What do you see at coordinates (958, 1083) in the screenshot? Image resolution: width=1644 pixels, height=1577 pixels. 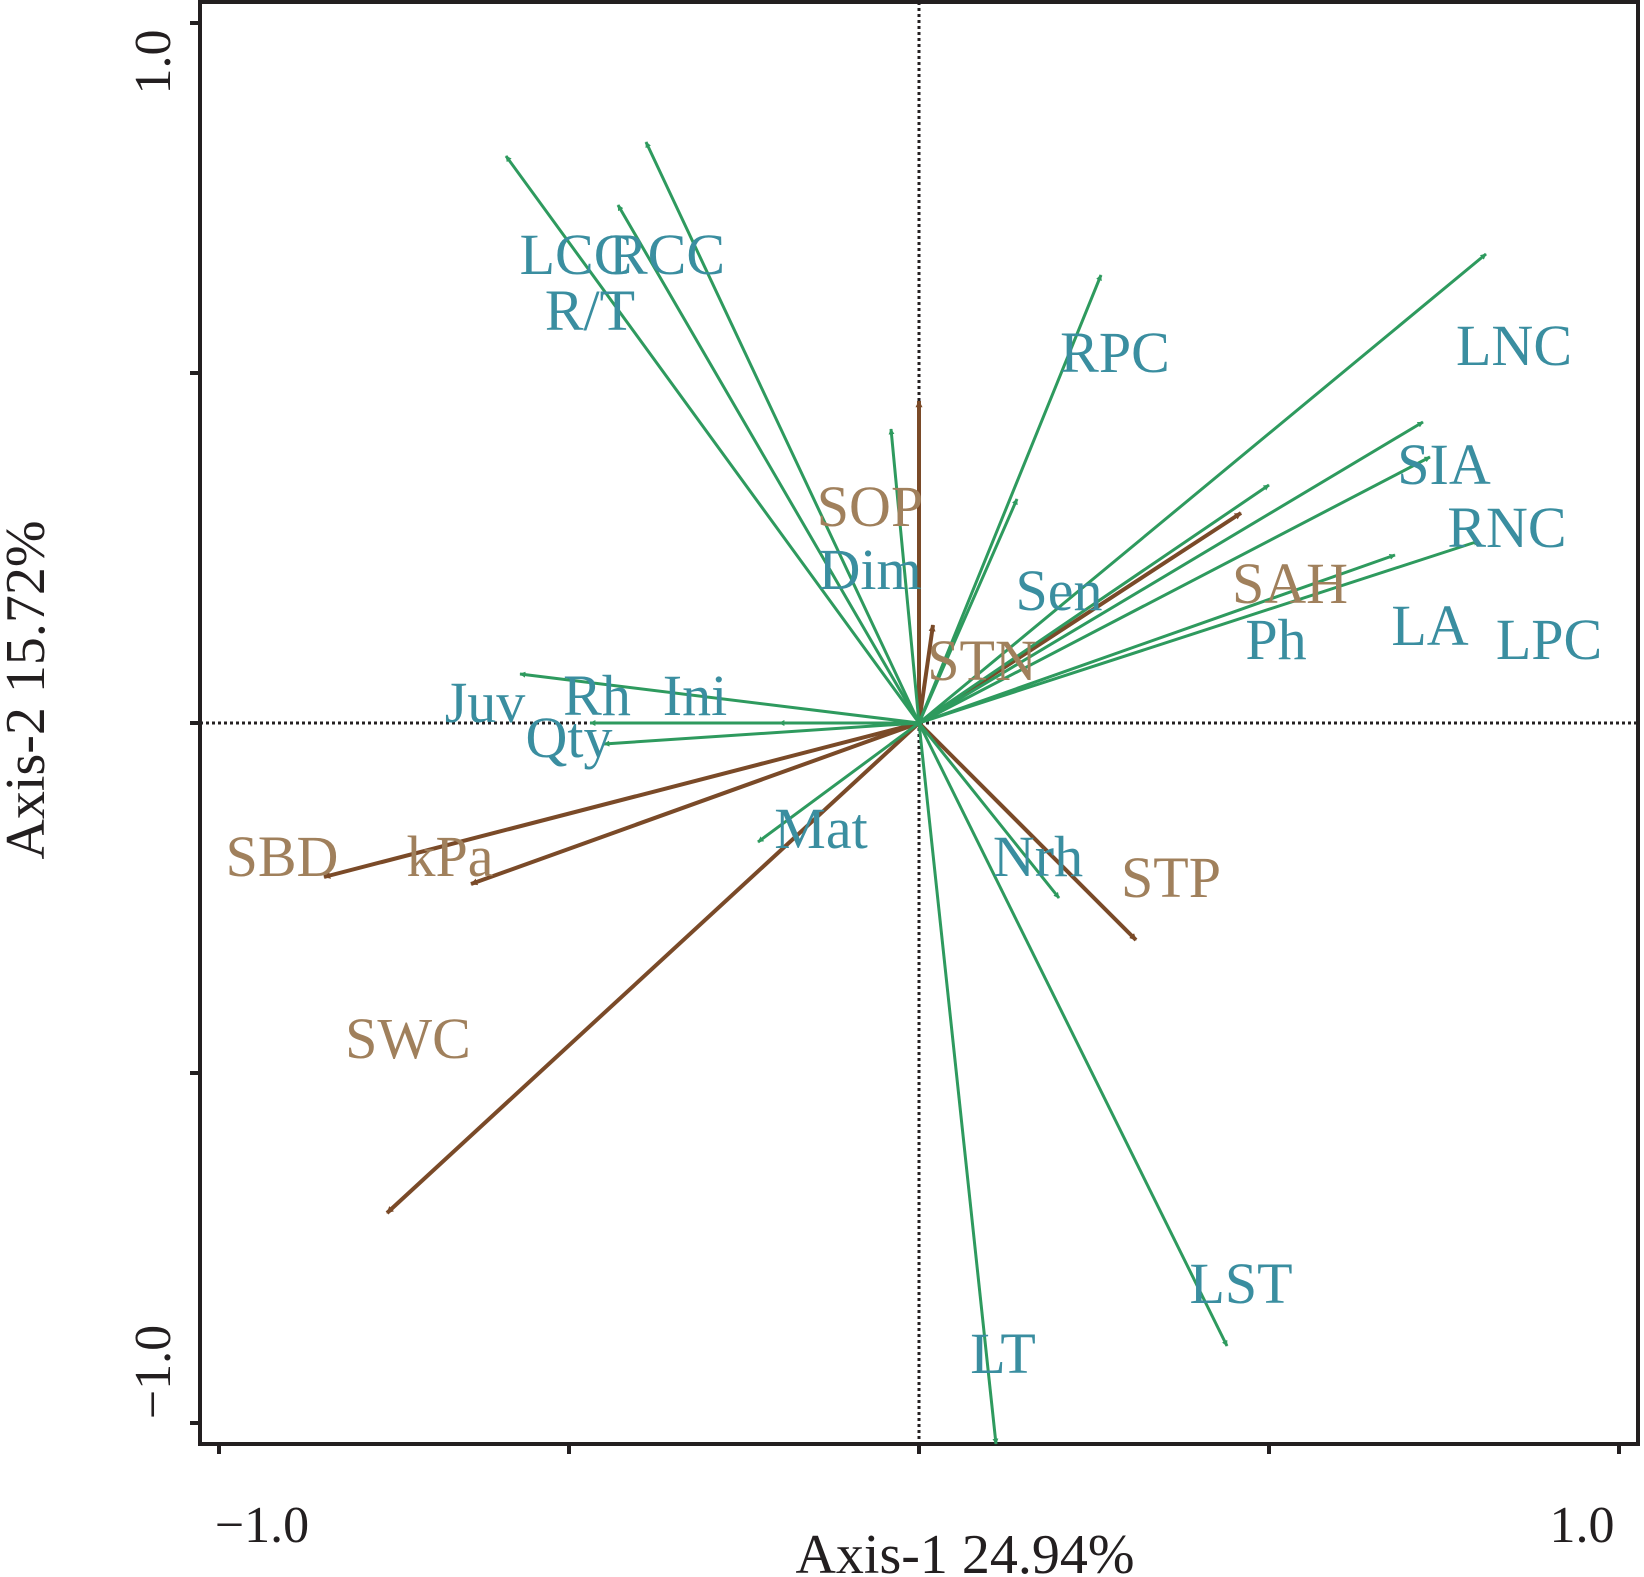 I see `trait-vector-lt` at bounding box center [958, 1083].